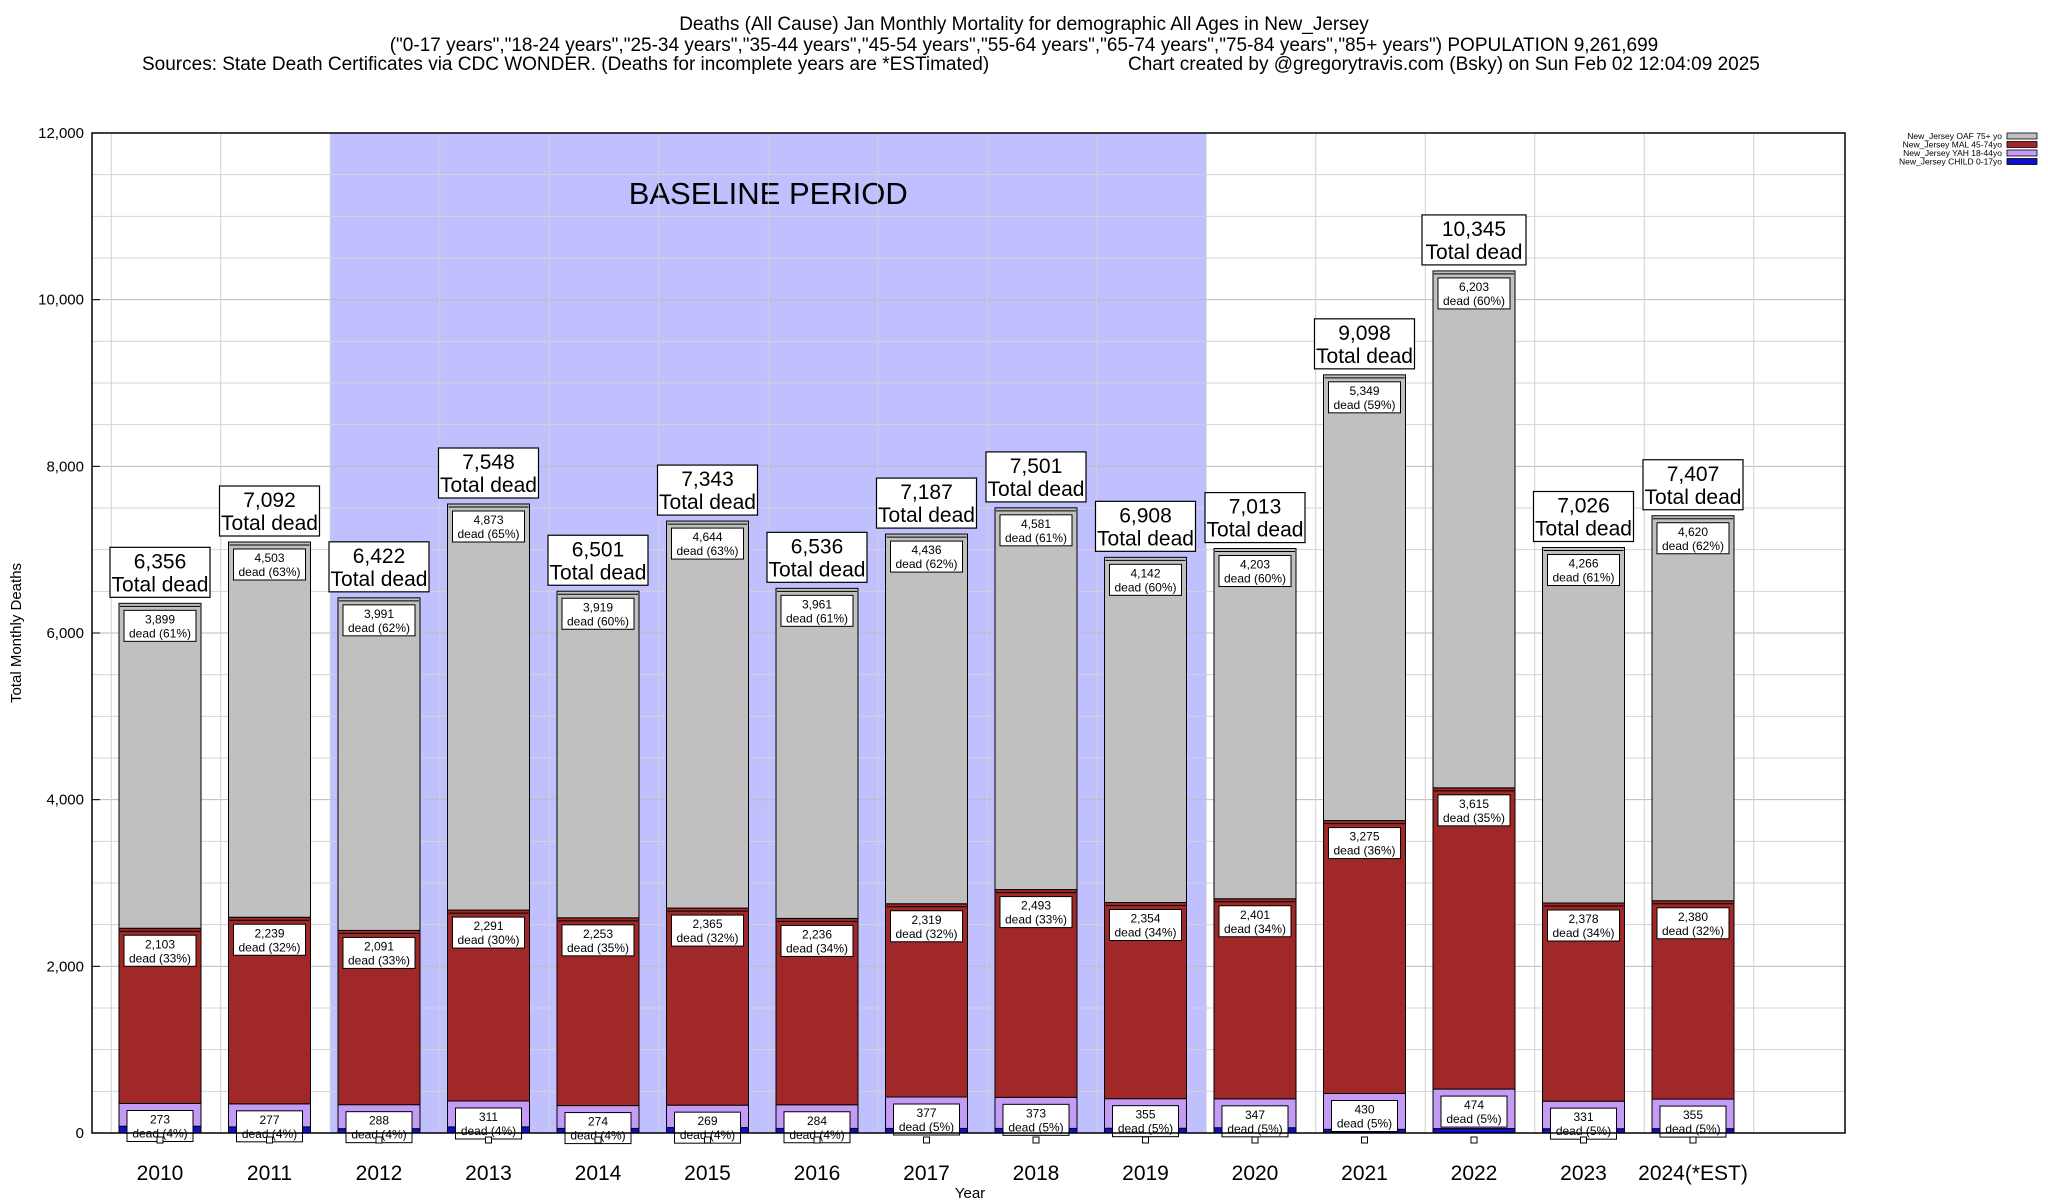 Image resolution: width=2048 pixels, height=1200 pixels. Describe the element at coordinates (1693, 708) in the screenshot. I see `bar-oaf-2024(*EST)` at that location.